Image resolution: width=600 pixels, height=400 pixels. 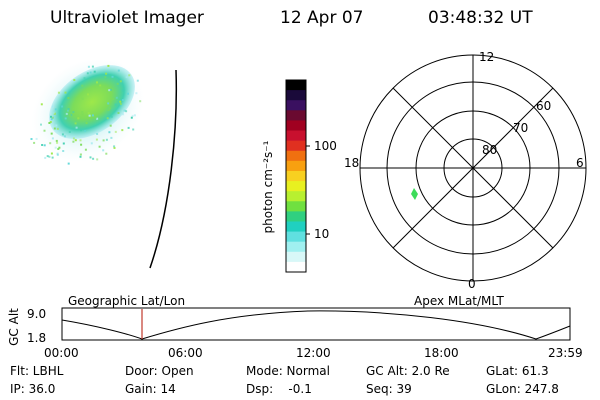 What do you see at coordinates (565, 353) in the screenshot?
I see `timeline-xtick-2359: 23:59` at bounding box center [565, 353].